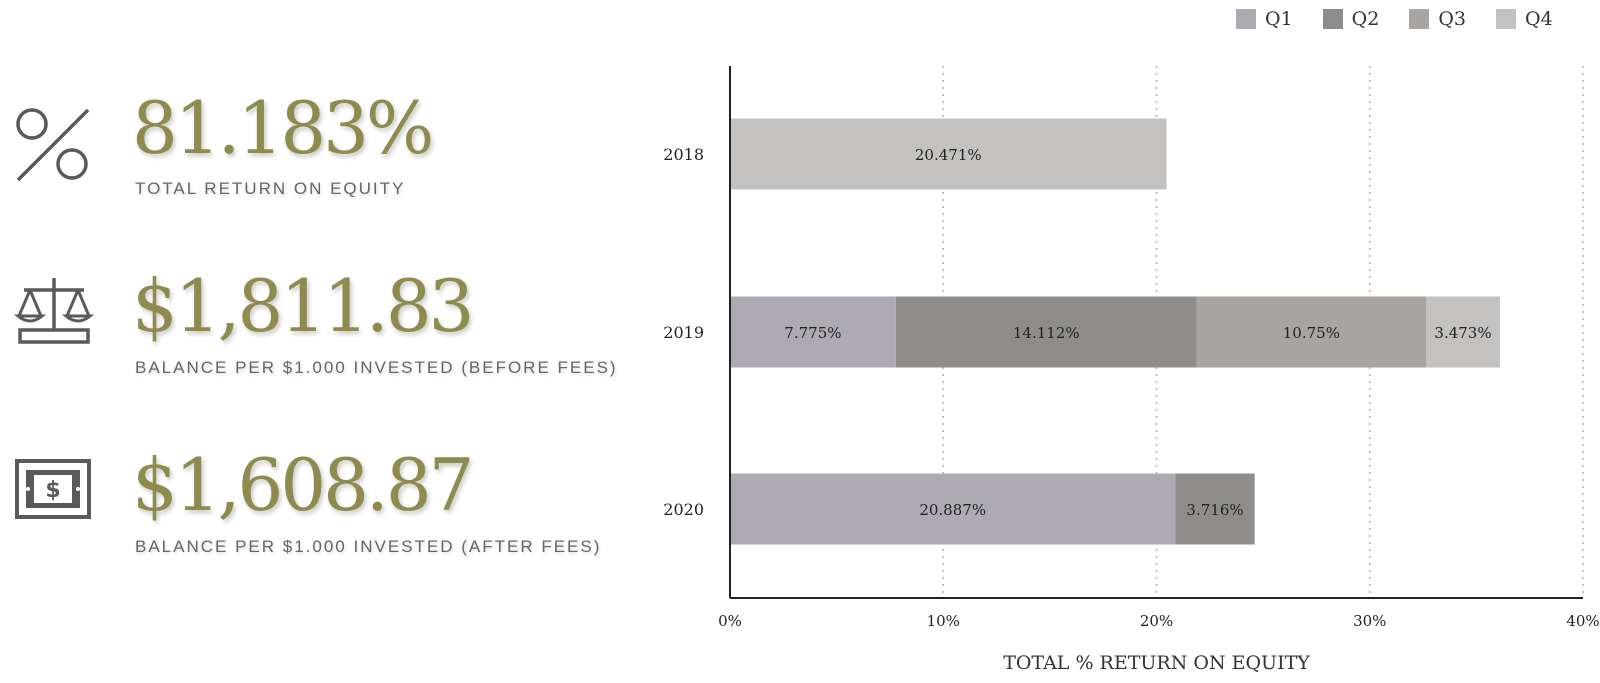  I want to click on stat-label: BALANCE PER $1.000 INVESTED (AFTER FEES), so click(368, 546).